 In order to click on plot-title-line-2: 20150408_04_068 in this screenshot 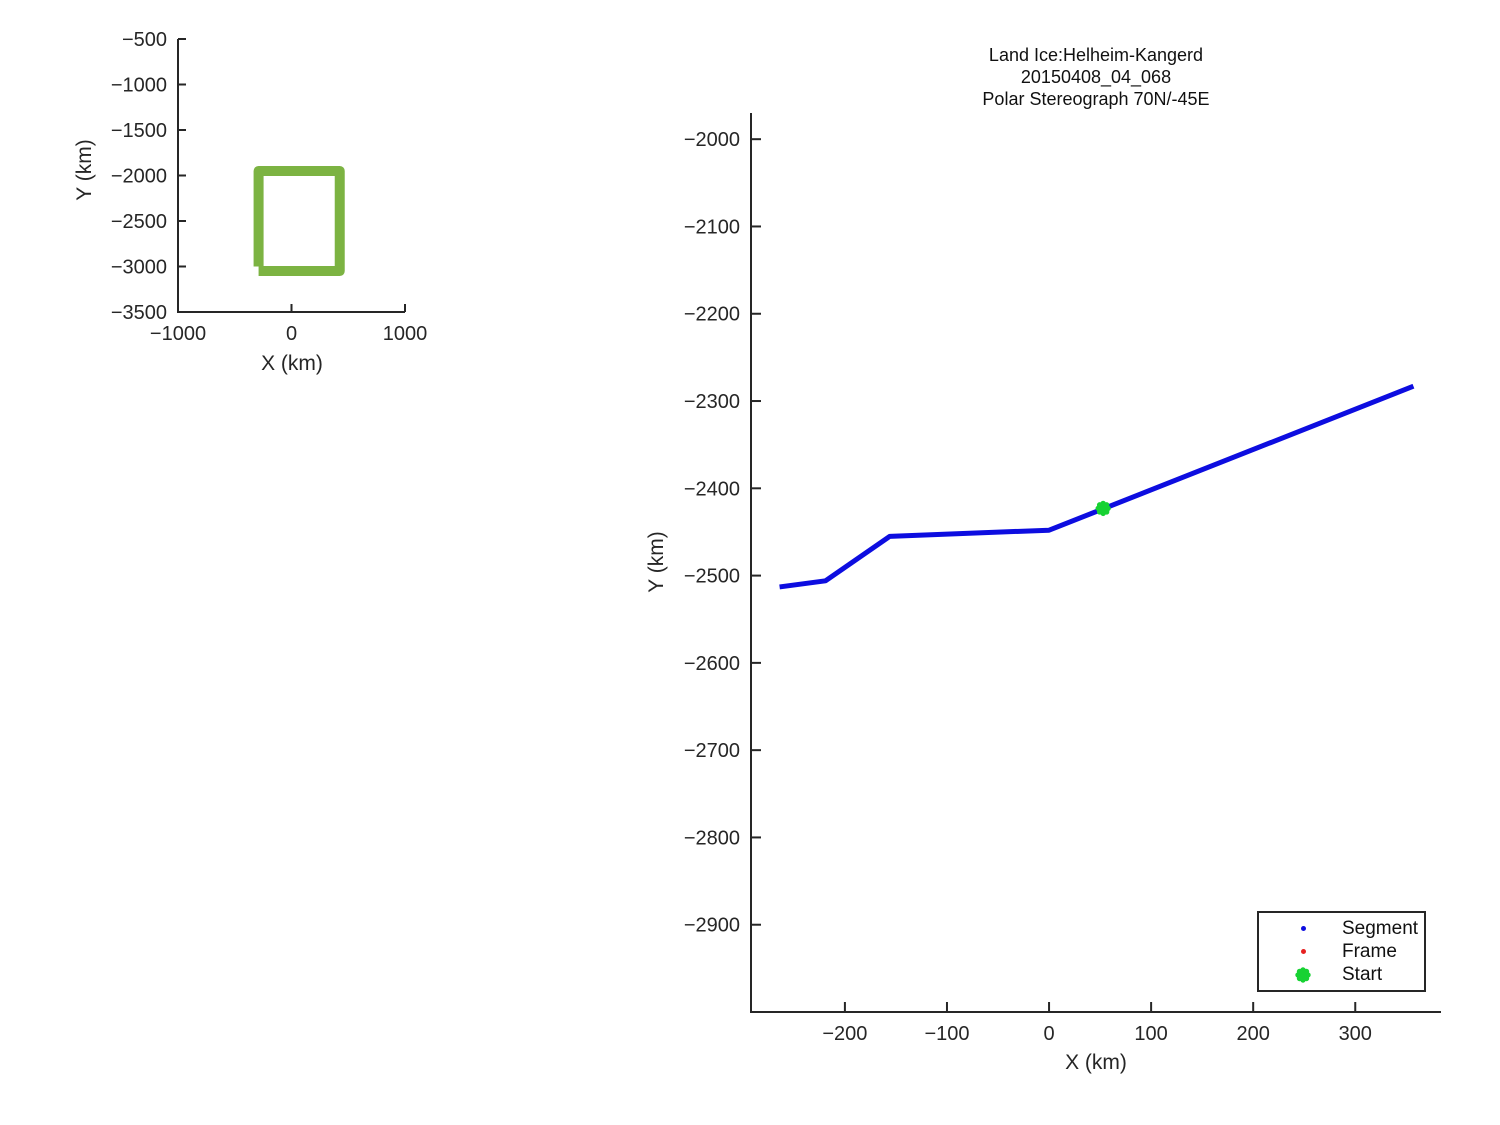, I will do `click(1096, 77)`.